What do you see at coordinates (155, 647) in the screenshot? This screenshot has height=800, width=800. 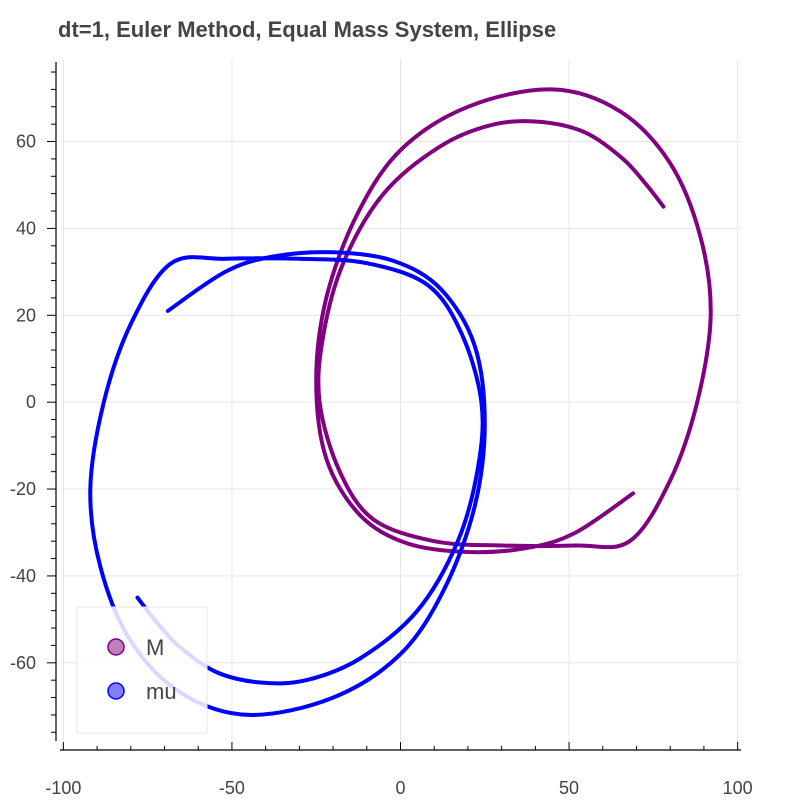 I see `legend-label-m: M` at bounding box center [155, 647].